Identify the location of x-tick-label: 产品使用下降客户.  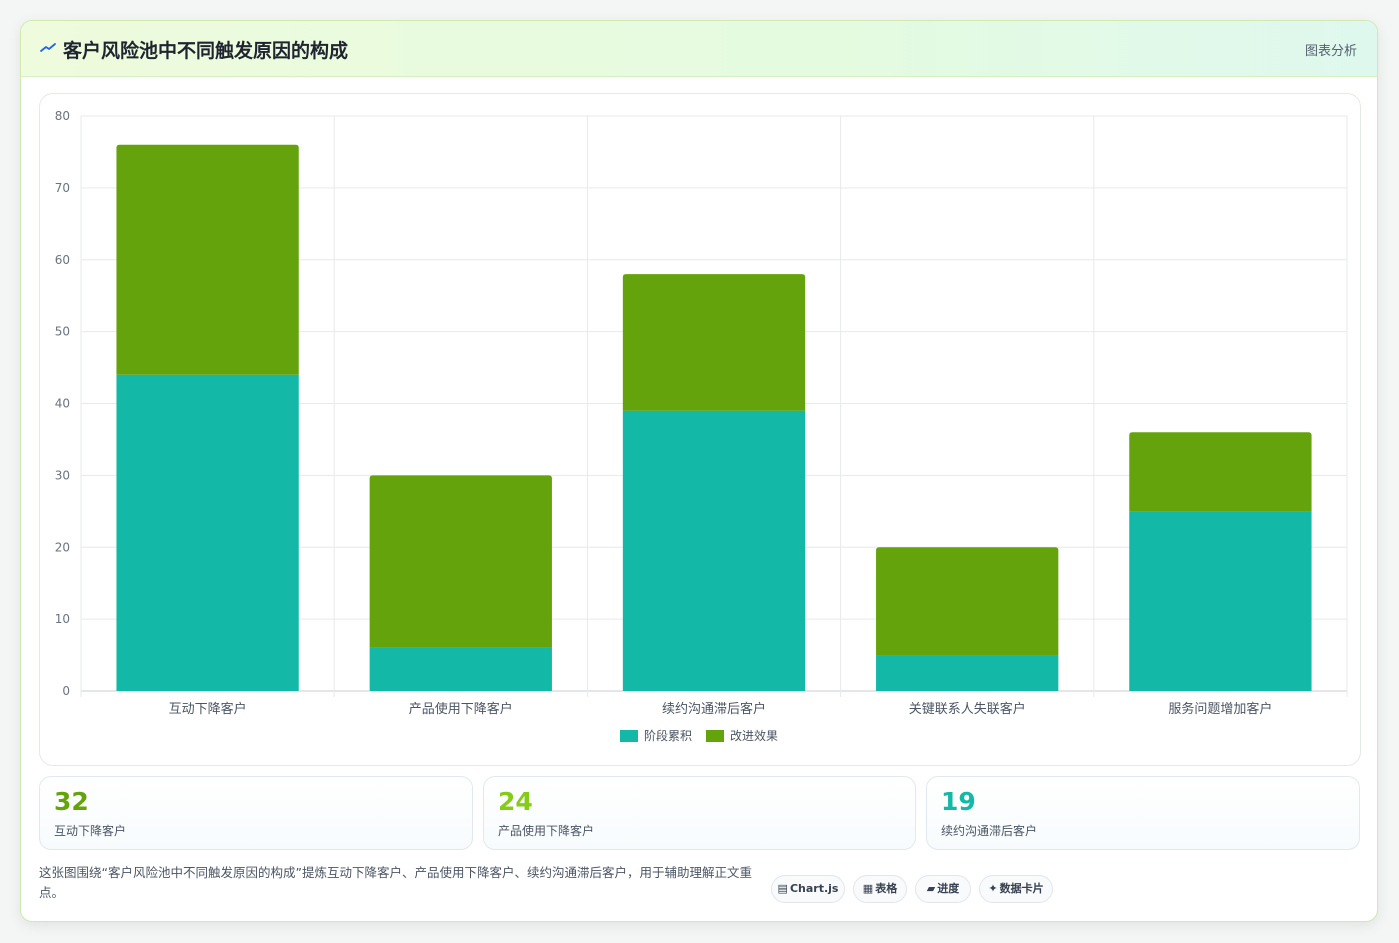
(461, 709).